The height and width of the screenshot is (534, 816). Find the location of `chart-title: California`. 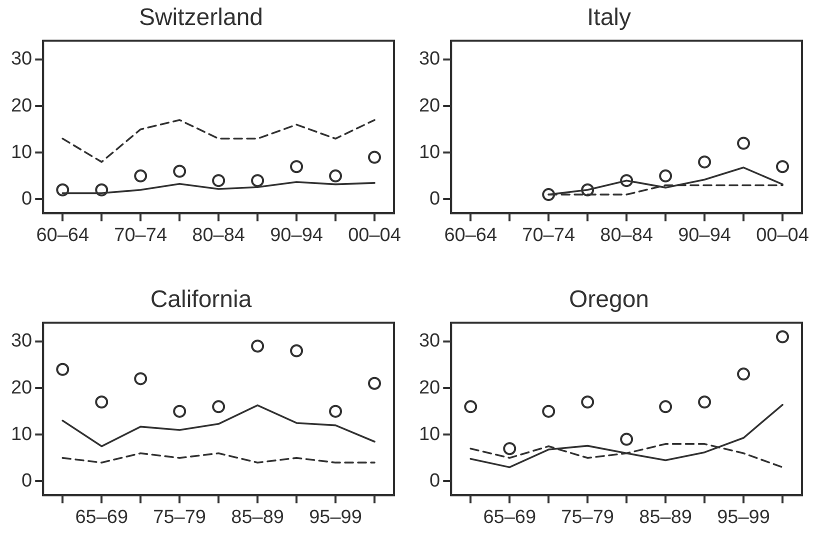

chart-title: California is located at coordinates (201, 300).